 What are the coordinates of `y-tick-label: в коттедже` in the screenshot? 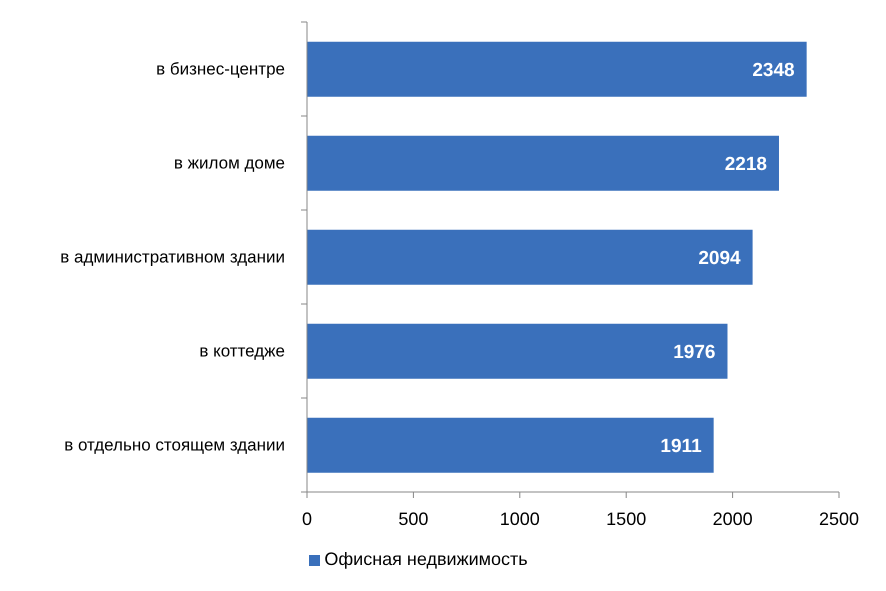 It's located at (242, 351).